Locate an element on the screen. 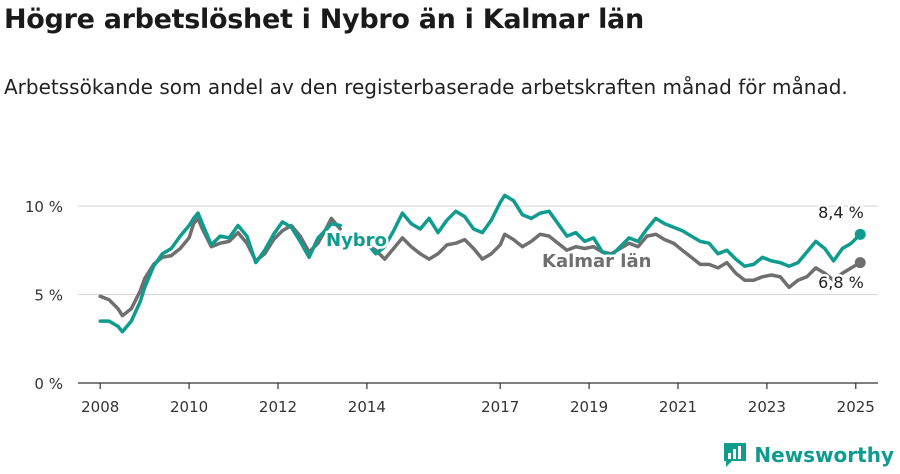 Image resolution: width=900 pixels, height=474 pixels. end-label-nybro: 8,4 % is located at coordinates (841, 212).